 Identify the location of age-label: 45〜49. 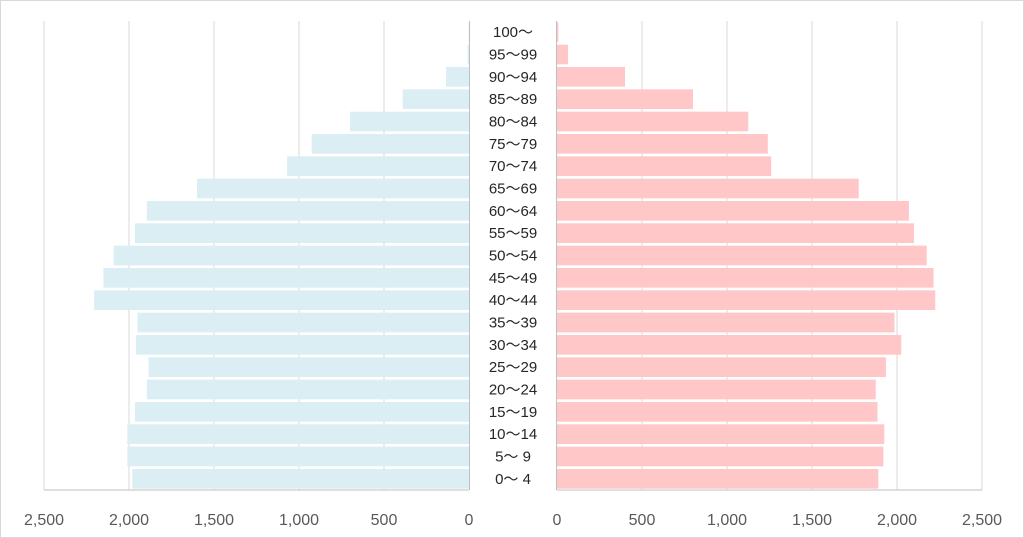
(513, 278).